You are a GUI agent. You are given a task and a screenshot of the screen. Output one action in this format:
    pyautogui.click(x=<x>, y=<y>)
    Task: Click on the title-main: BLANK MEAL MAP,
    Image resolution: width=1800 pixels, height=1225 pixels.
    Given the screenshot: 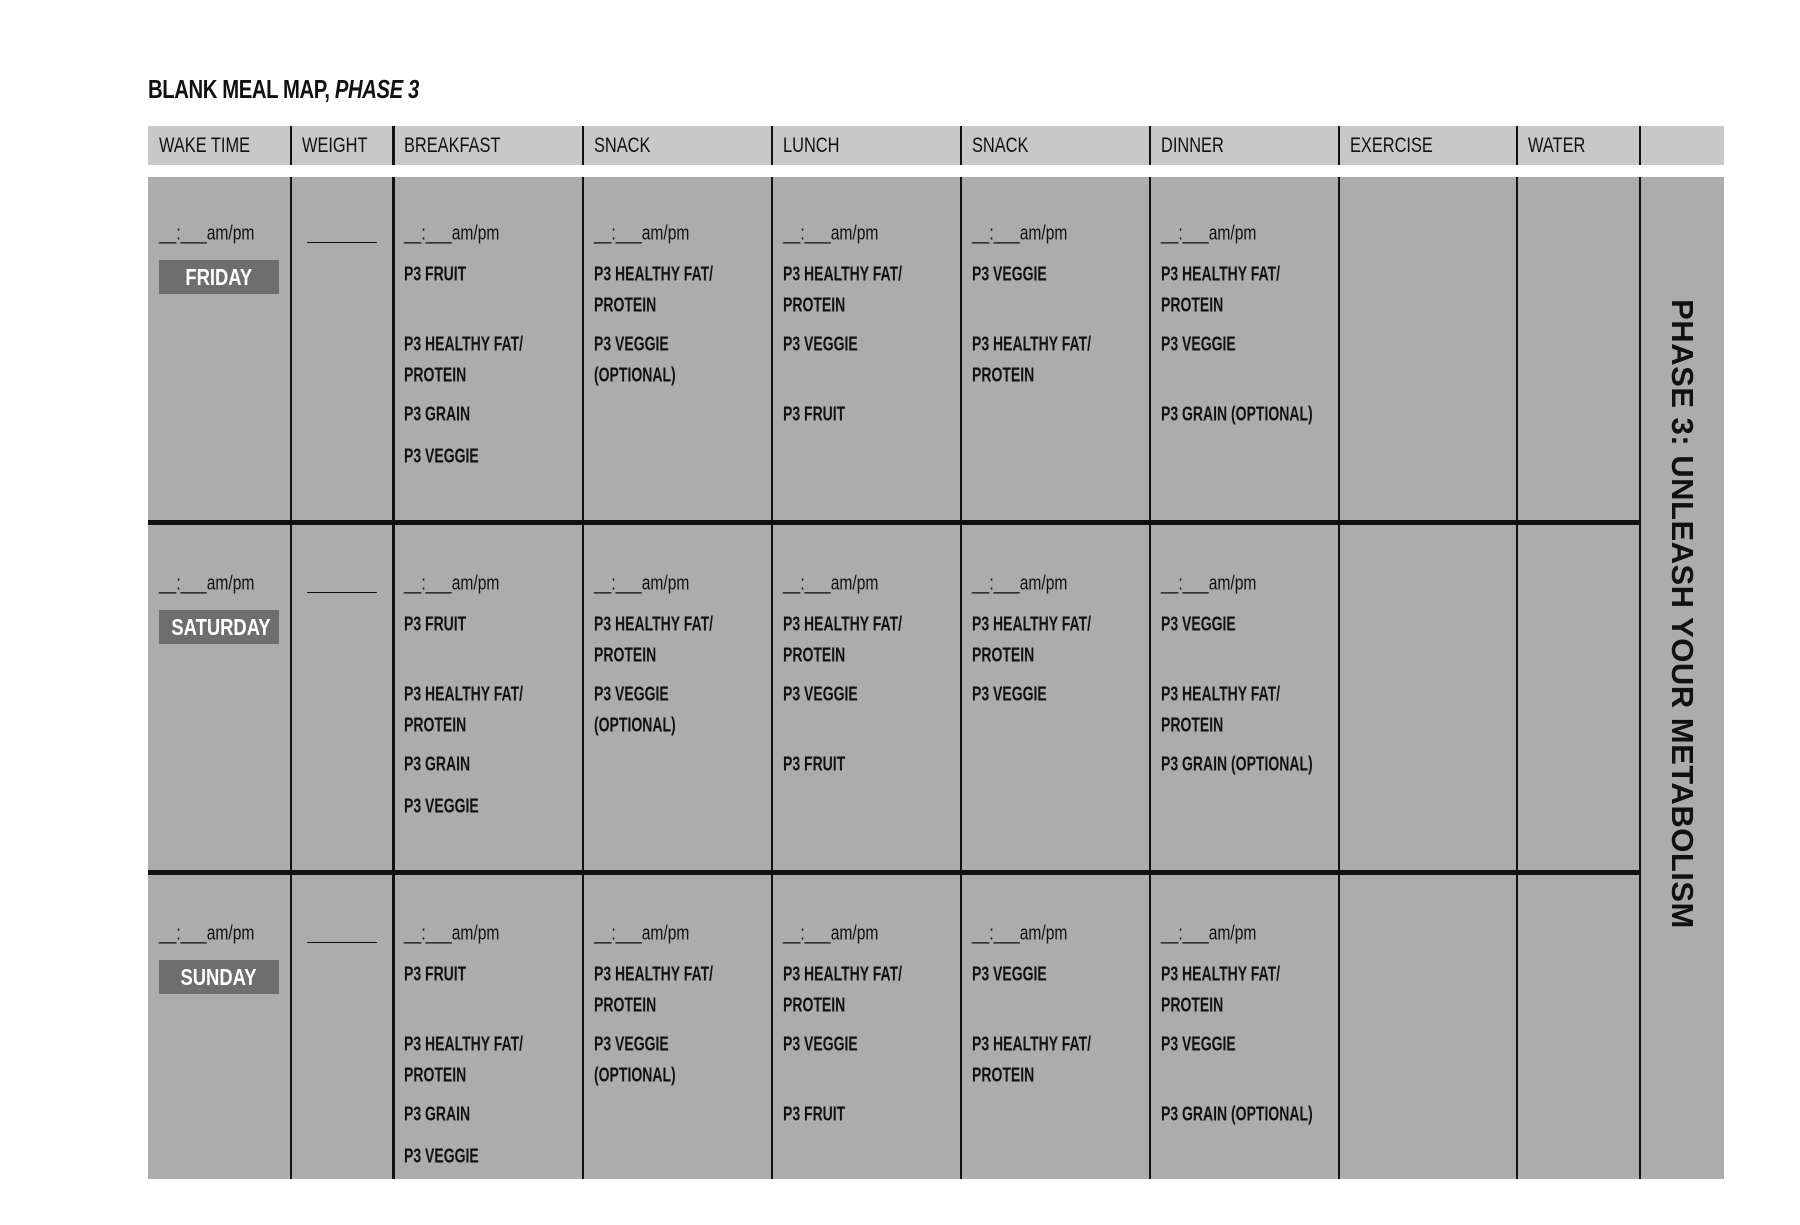 What is the action you would take?
    pyautogui.click(x=239, y=89)
    